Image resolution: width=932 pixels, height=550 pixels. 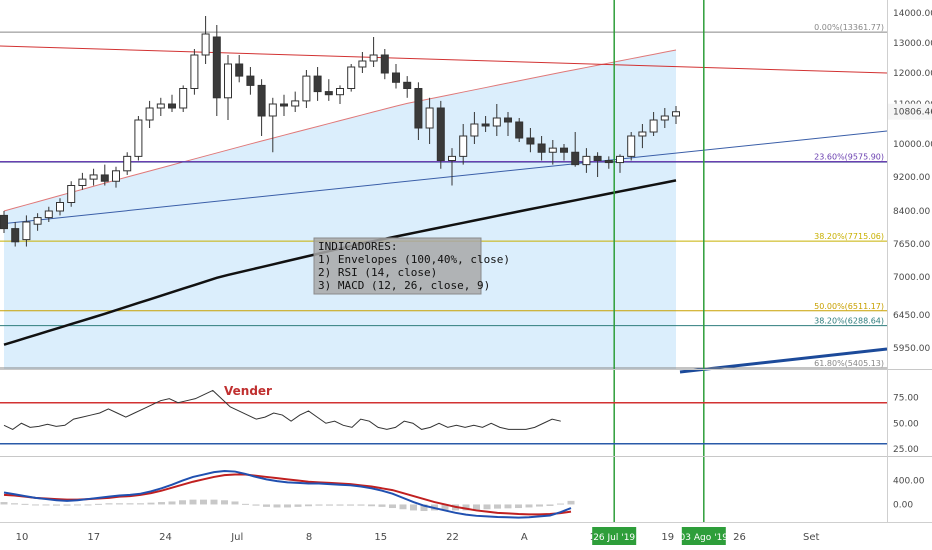 What do you see at coordinates (849, 363) in the screenshot?
I see `fib-level-label: 61.80%(5405.13)` at bounding box center [849, 363].